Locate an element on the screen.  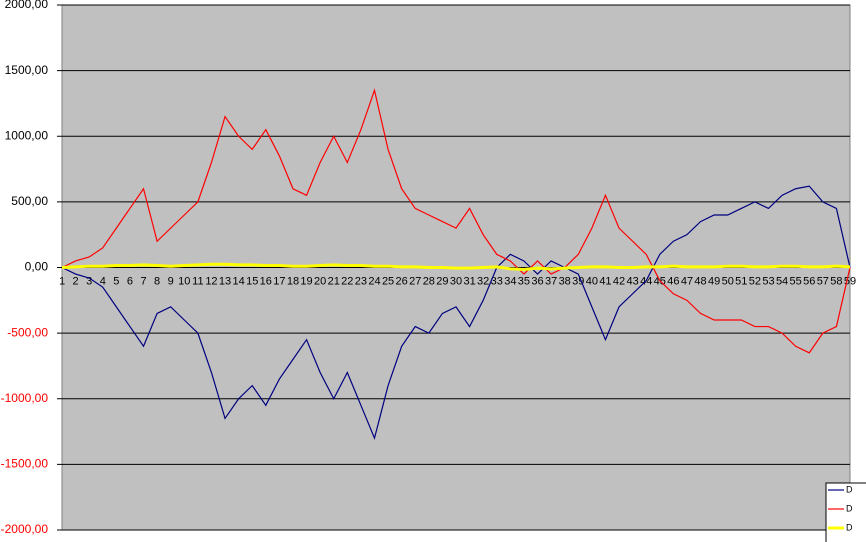
y-tick-label: -1500,00 is located at coordinates (25, 464).